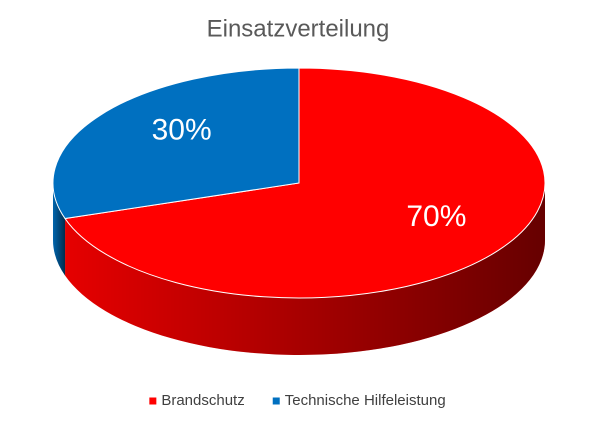 The width and height of the screenshot is (595, 421). I want to click on legend-label: Technische Hilfeleistung, so click(365, 400).